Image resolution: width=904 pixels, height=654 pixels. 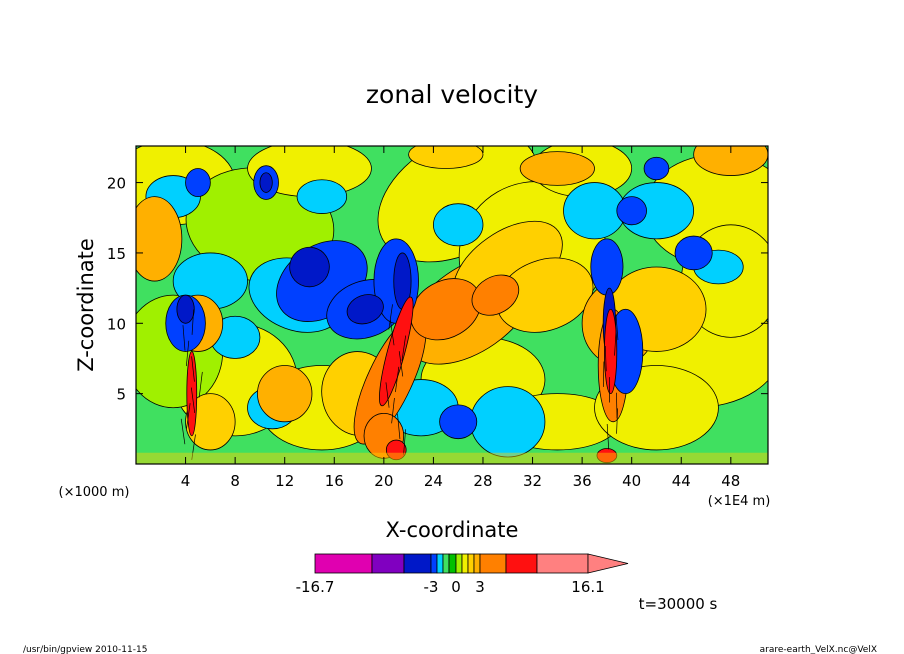 What do you see at coordinates (433, 481) in the screenshot?
I see `x-tick-label: 24` at bounding box center [433, 481].